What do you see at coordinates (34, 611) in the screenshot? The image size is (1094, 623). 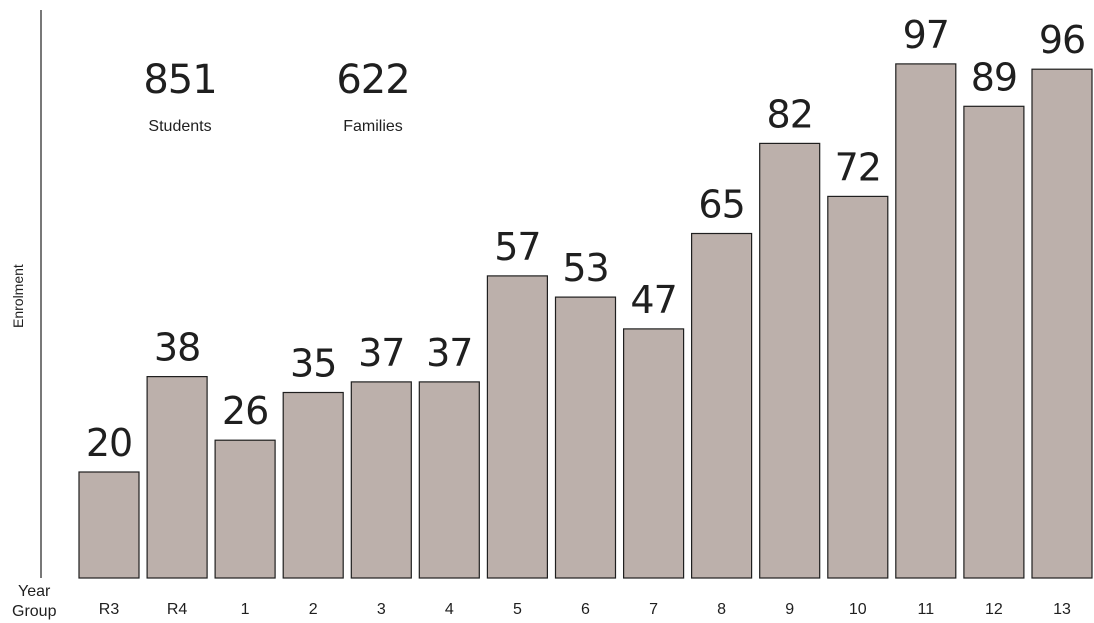 I see `x-axis-title-line-2: Group` at bounding box center [34, 611].